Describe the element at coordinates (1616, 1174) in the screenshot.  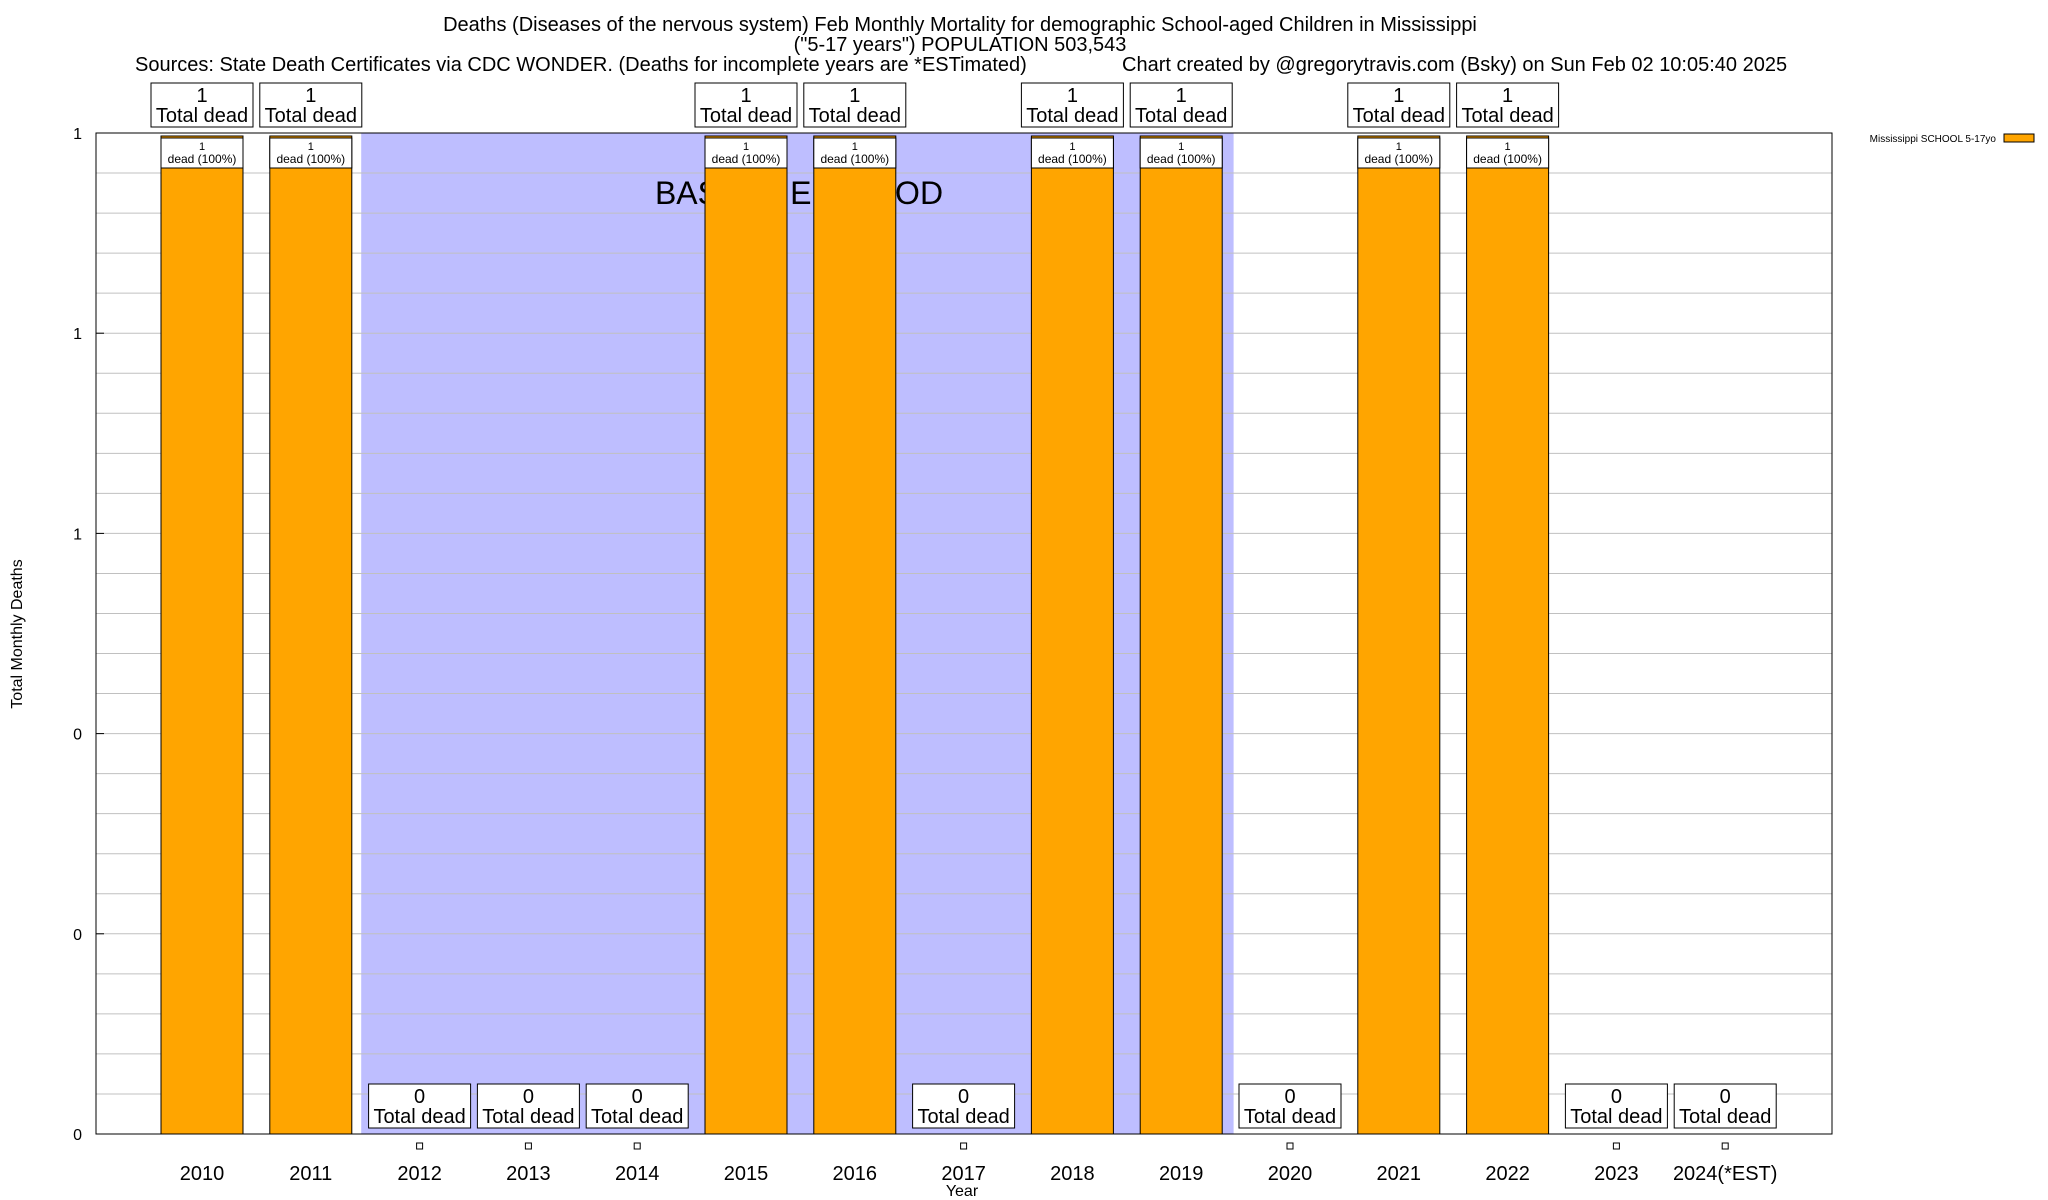
I see `x-tick-label: 2023` at that location.